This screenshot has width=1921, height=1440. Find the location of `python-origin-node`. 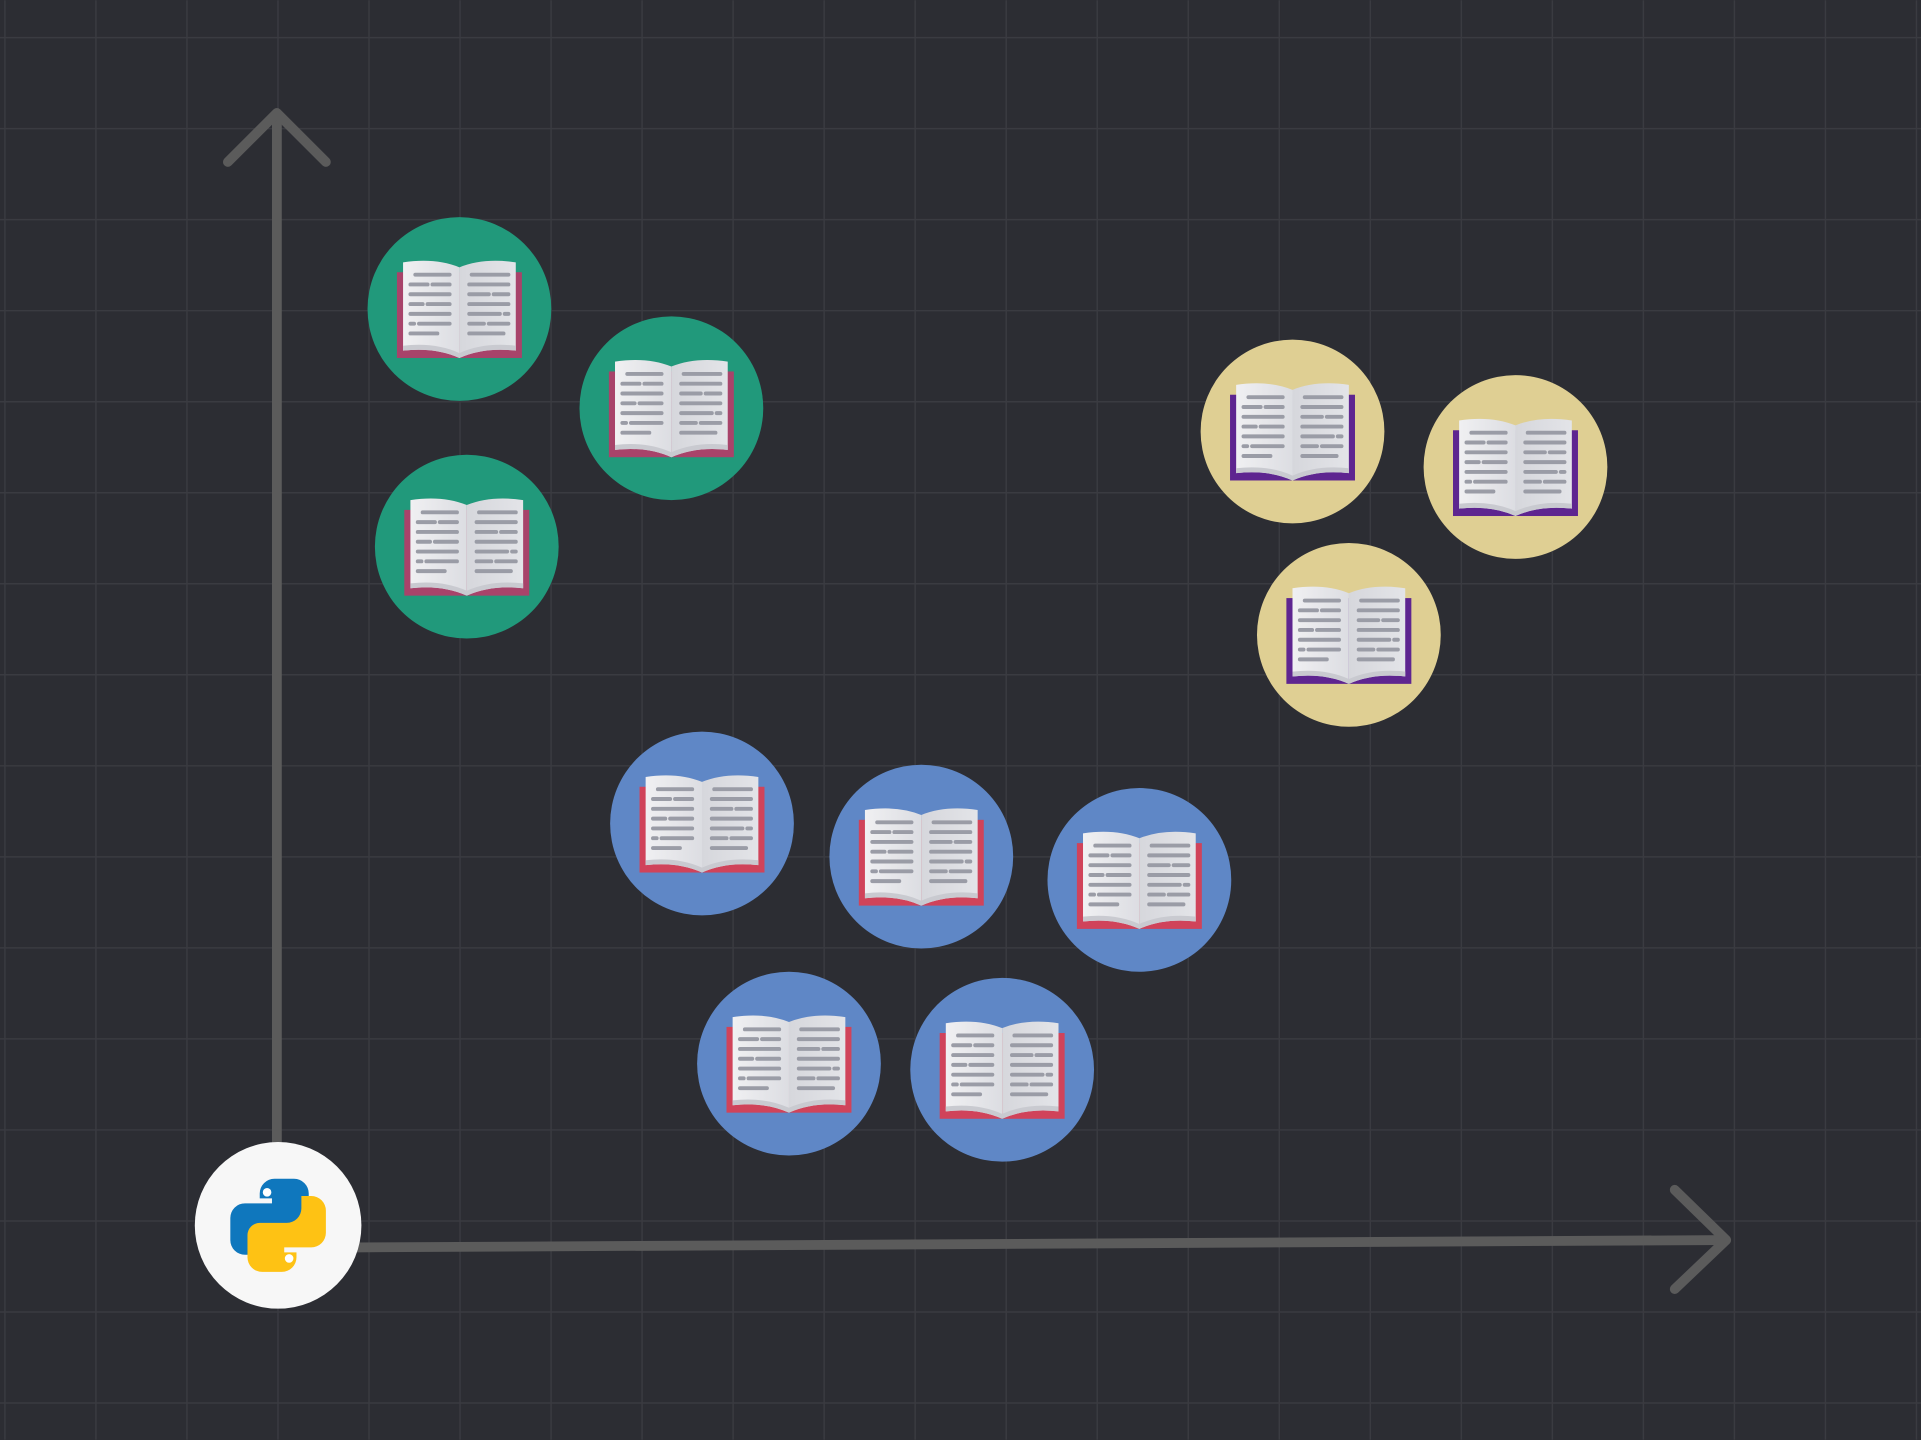

python-origin-node is located at coordinates (278, 1225).